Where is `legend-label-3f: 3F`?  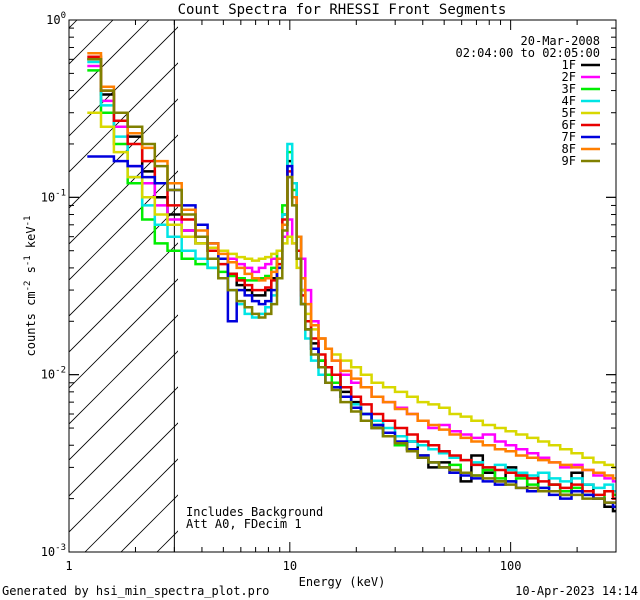 legend-label-3f: 3F is located at coordinates (569, 89).